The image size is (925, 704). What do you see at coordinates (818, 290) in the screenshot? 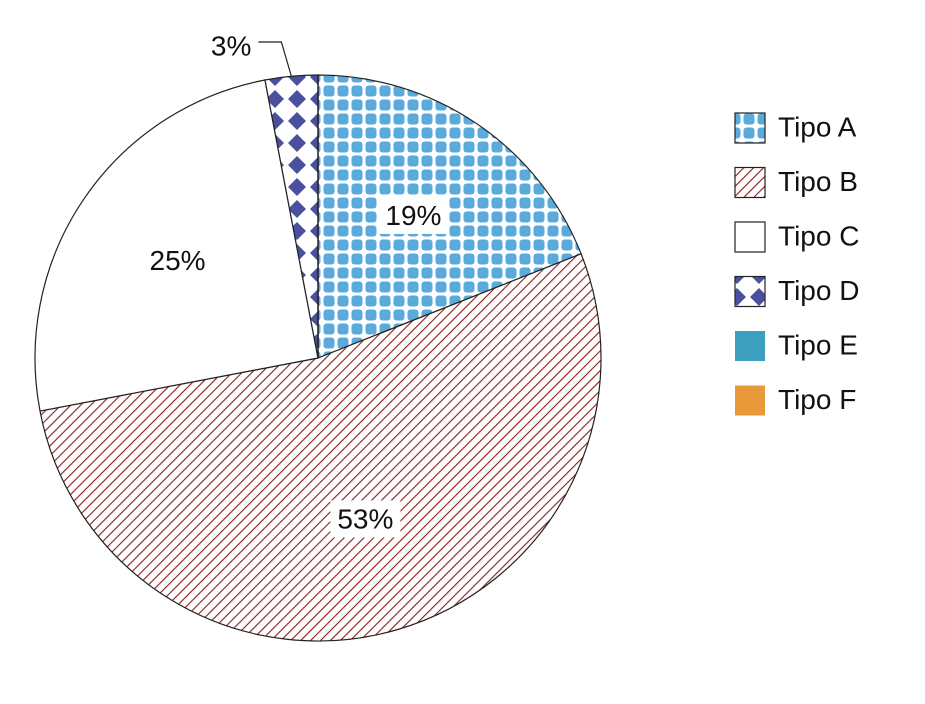
I see `legend-label: Tipo D` at bounding box center [818, 290].